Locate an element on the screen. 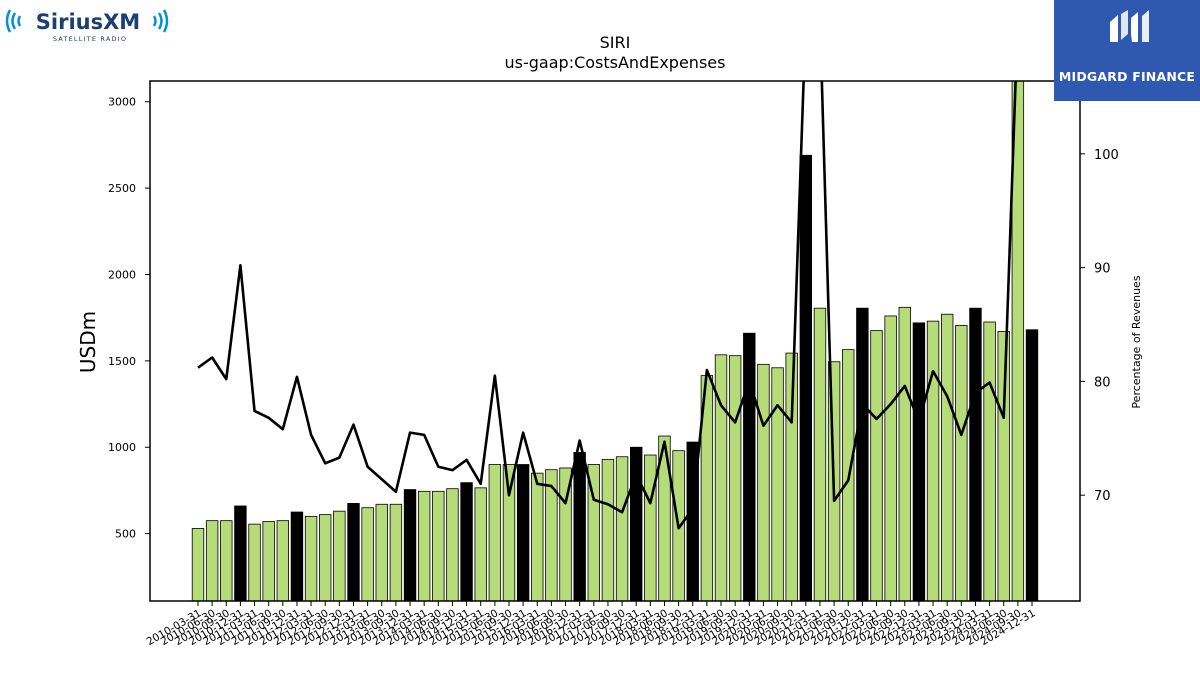  y-tick-label: 2500 is located at coordinates (122, 188).